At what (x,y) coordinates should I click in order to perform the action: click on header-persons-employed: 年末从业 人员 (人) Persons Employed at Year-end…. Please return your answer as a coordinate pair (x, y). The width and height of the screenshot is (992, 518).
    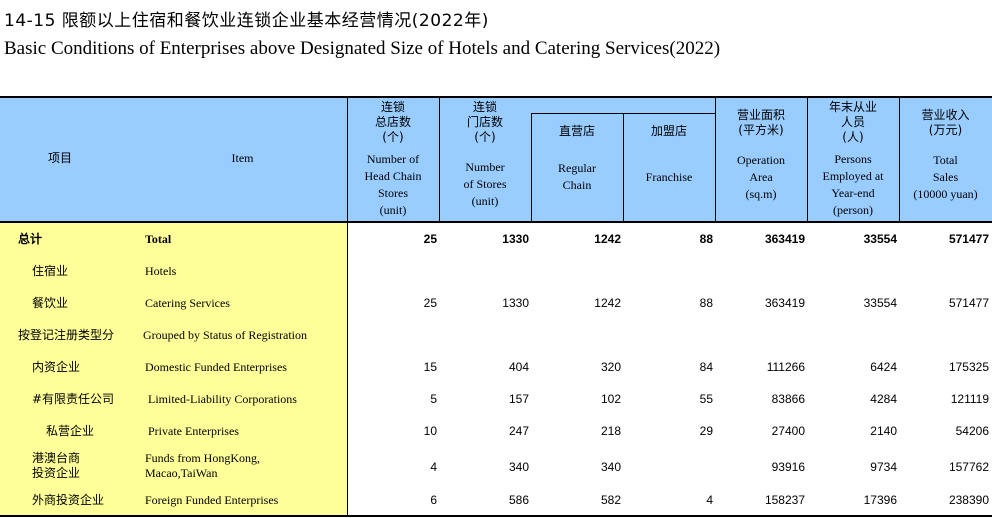
    Looking at the image, I should click on (853, 158).